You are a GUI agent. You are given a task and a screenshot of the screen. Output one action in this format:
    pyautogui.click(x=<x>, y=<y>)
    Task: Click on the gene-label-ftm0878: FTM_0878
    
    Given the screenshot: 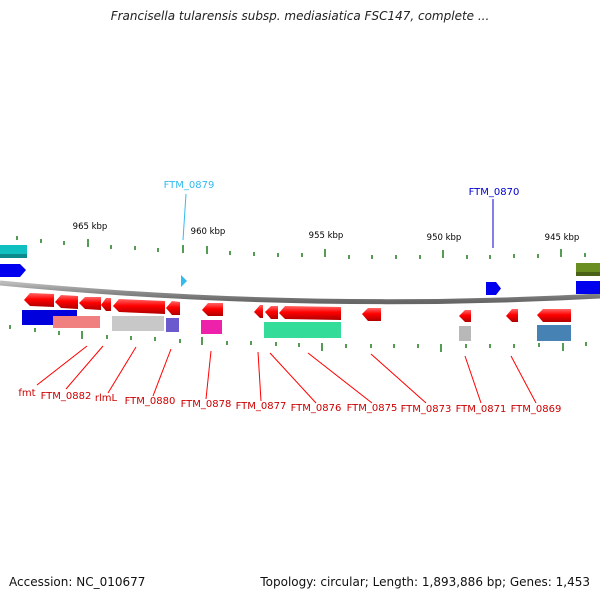 What is the action you would take?
    pyautogui.click(x=206, y=404)
    